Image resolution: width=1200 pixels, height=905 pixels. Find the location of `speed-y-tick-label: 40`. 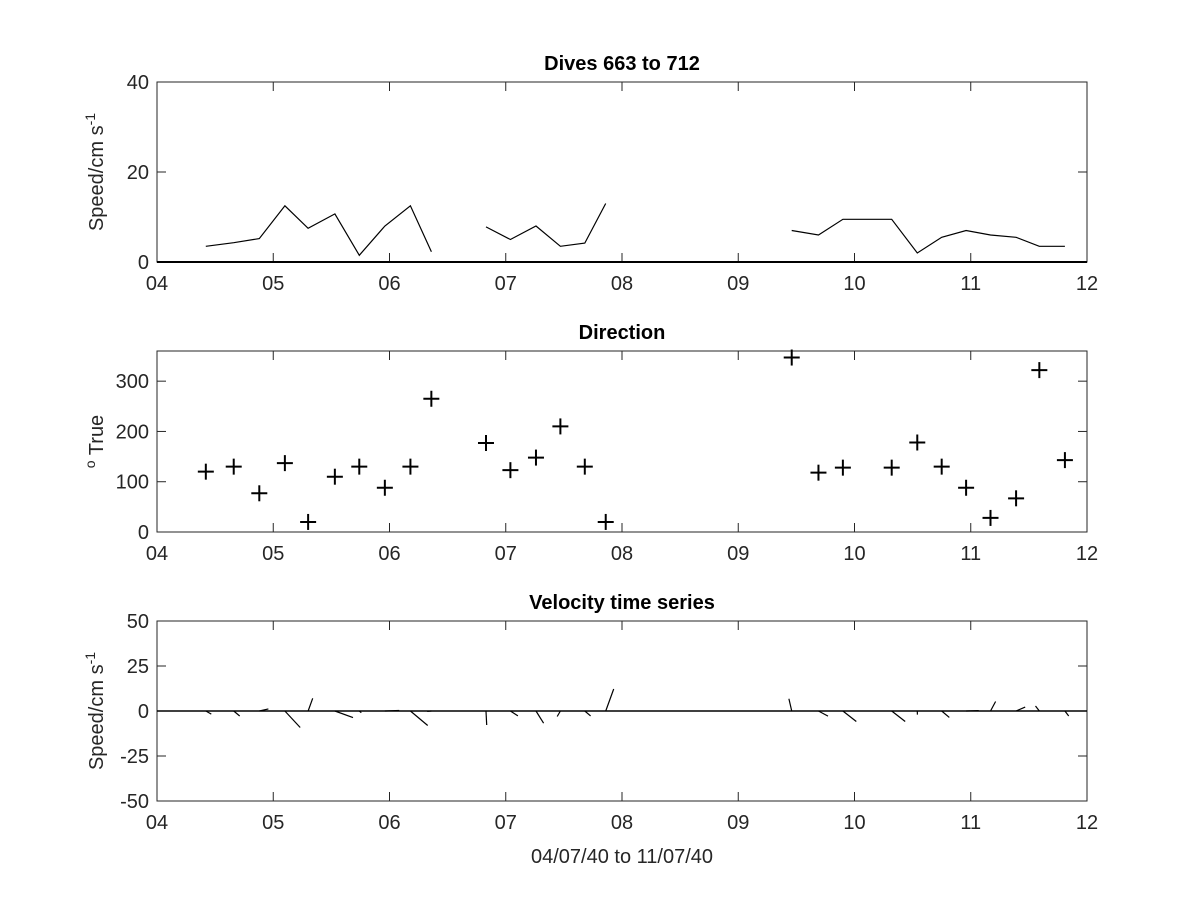

speed-y-tick-label: 40 is located at coordinates (138, 83).